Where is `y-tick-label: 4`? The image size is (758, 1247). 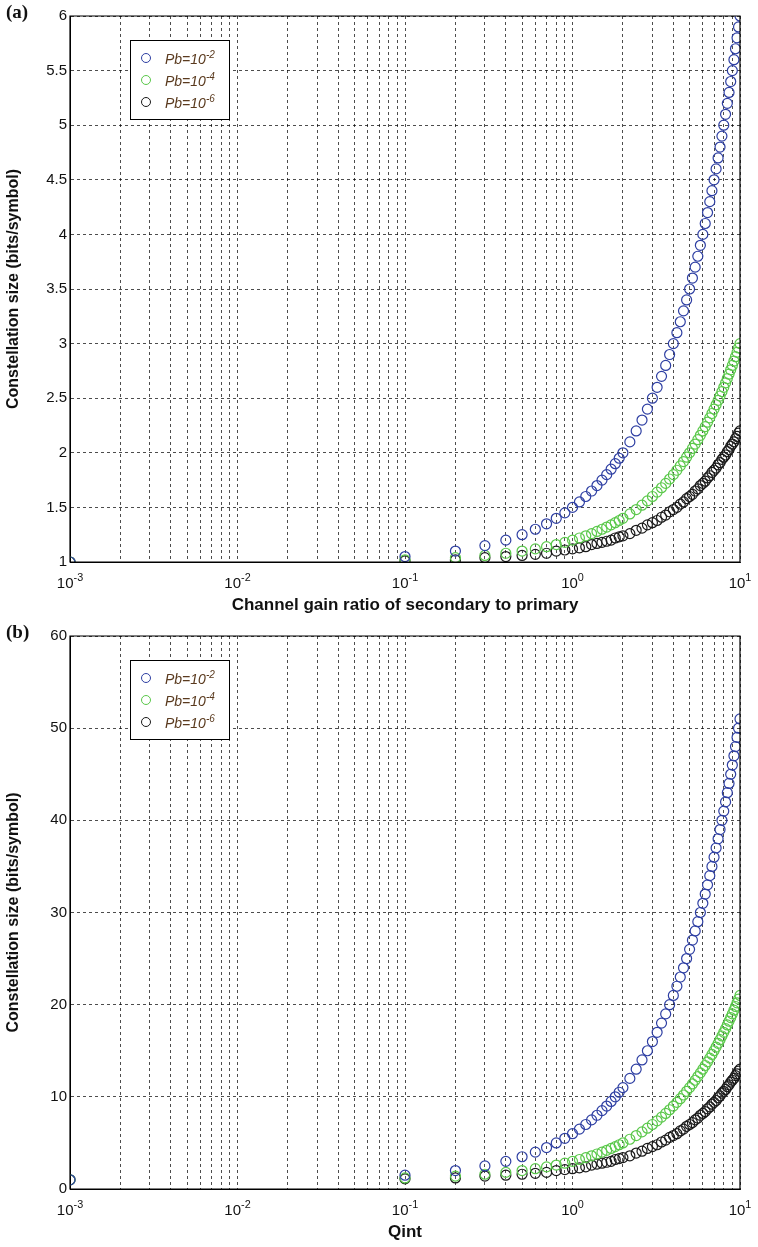
y-tick-label: 4 is located at coordinates (62, 233).